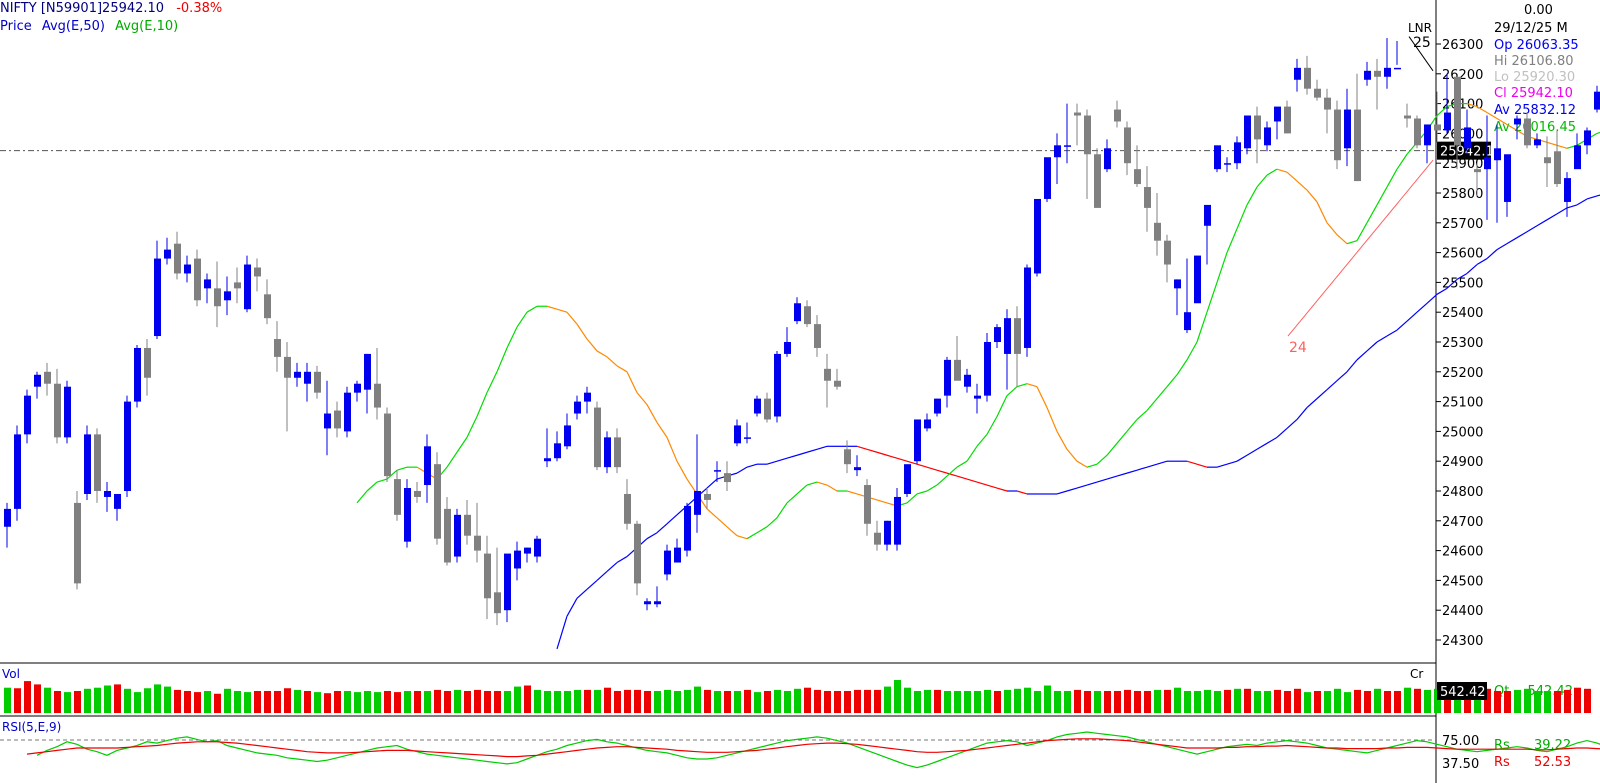 This screenshot has height=783, width=1600. Describe the element at coordinates (1462, 432) in the screenshot. I see `y-tick-label: 25000` at that location.